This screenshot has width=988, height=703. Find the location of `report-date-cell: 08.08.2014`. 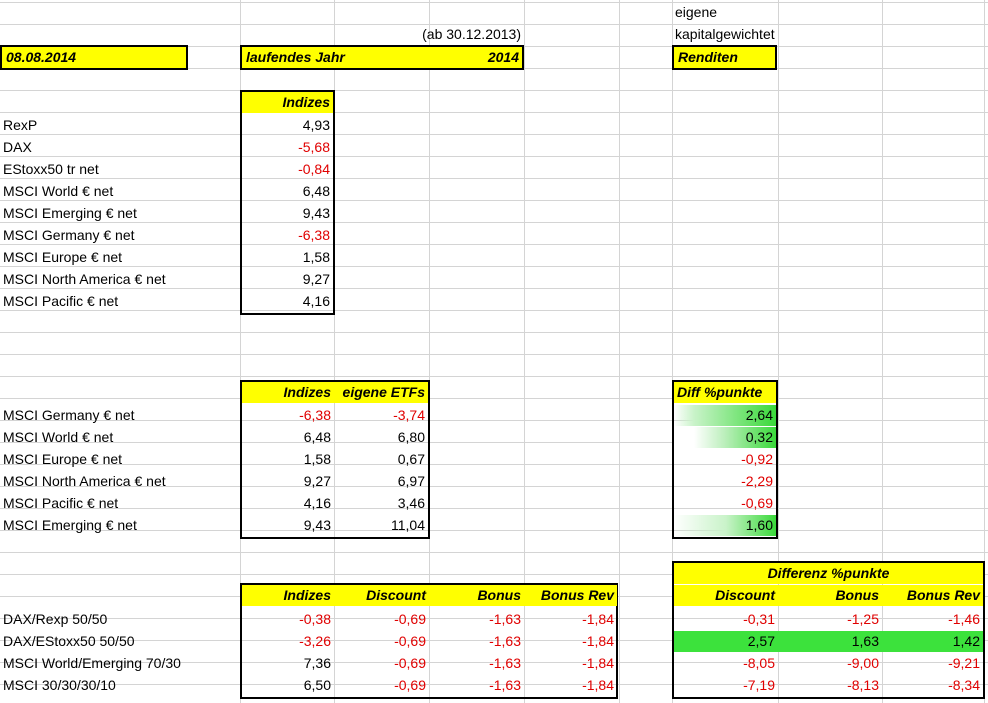

report-date-cell: 08.08.2014 is located at coordinates (94, 57).